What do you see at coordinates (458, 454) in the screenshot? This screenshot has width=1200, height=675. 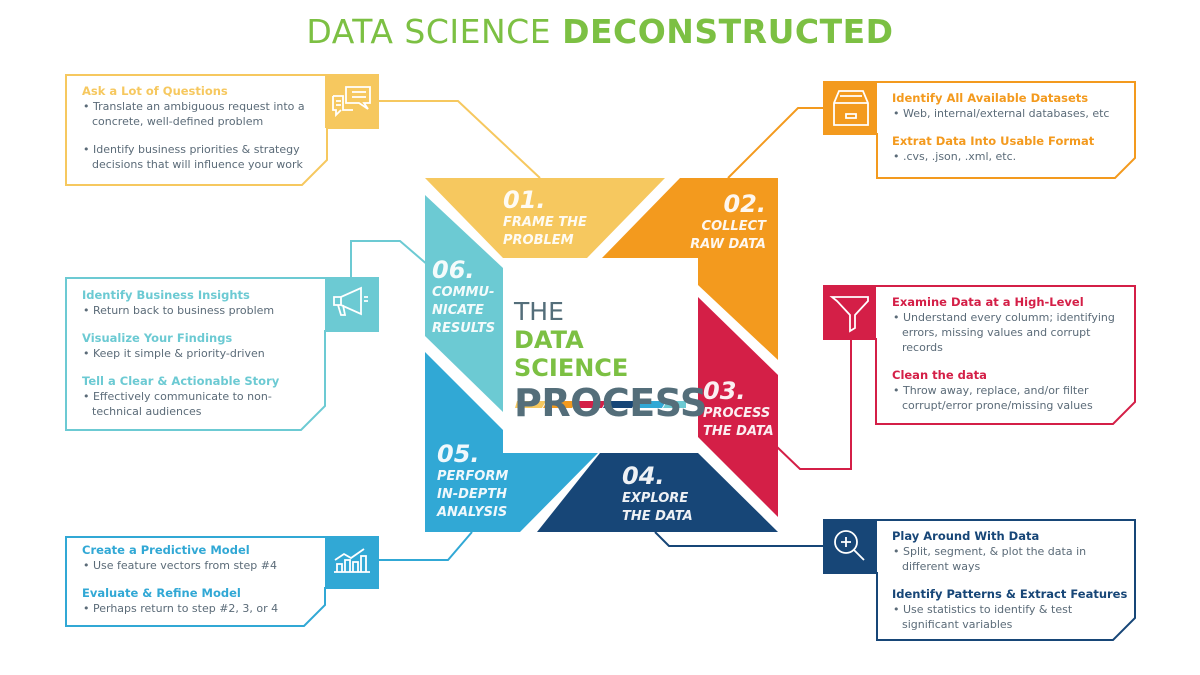 I see `step-number: 05.` at bounding box center [458, 454].